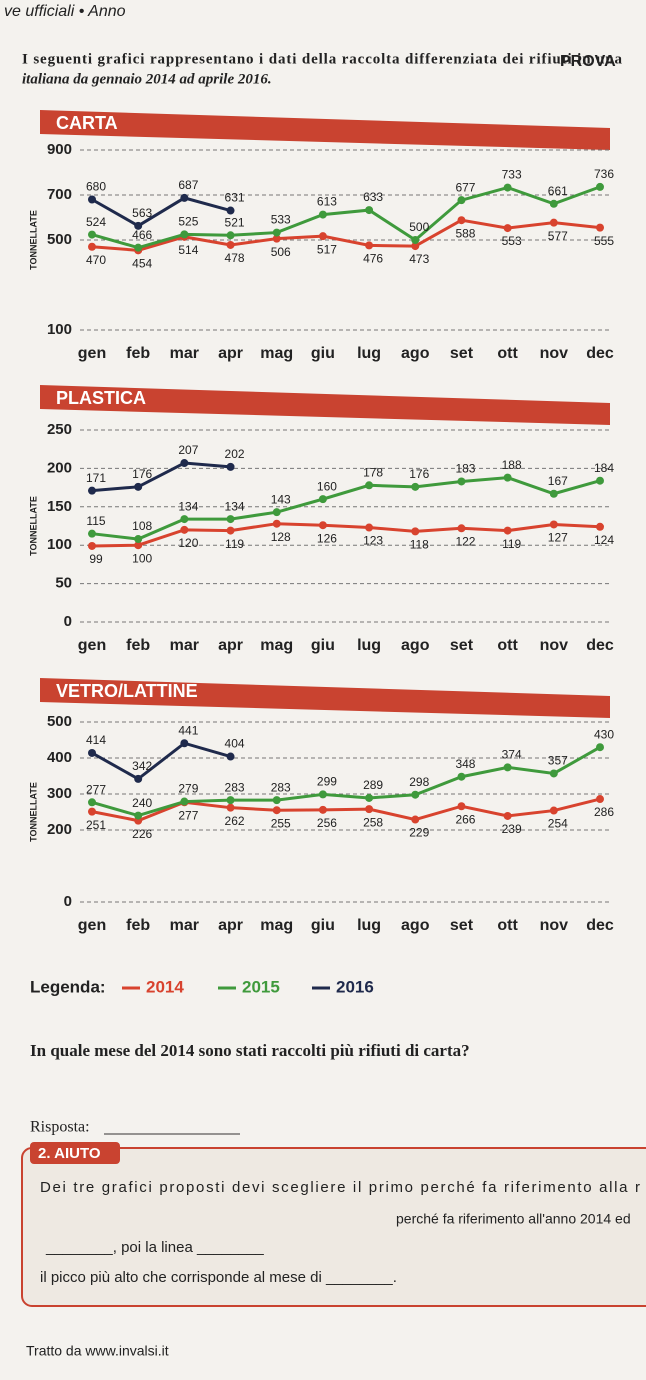 This screenshot has width=646, height=1380. What do you see at coordinates (465, 233) in the screenshot?
I see `data-label: 588` at bounding box center [465, 233].